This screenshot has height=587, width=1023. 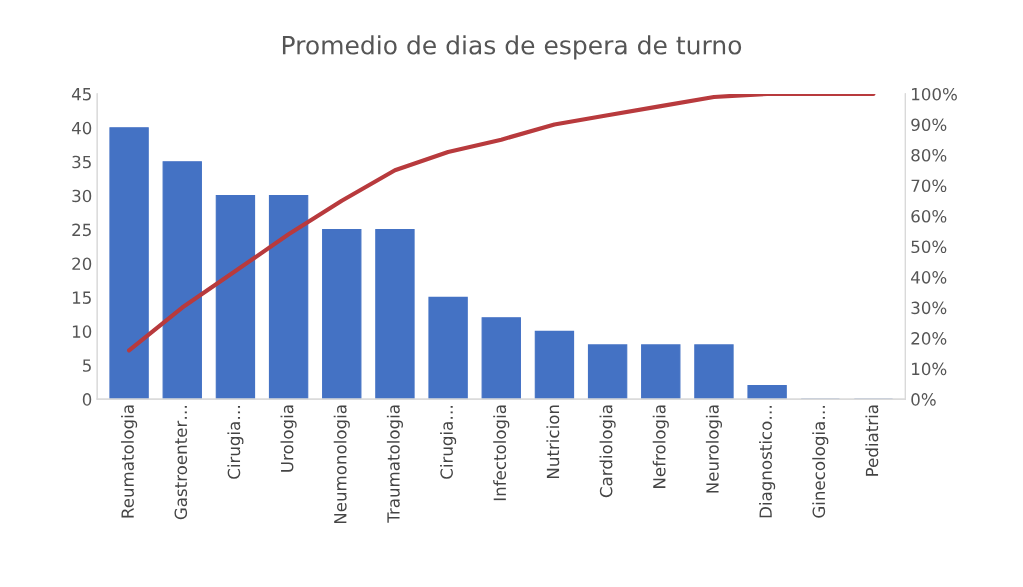 What do you see at coordinates (929, 277) in the screenshot?
I see `y2-tick-label: 40%` at bounding box center [929, 277].